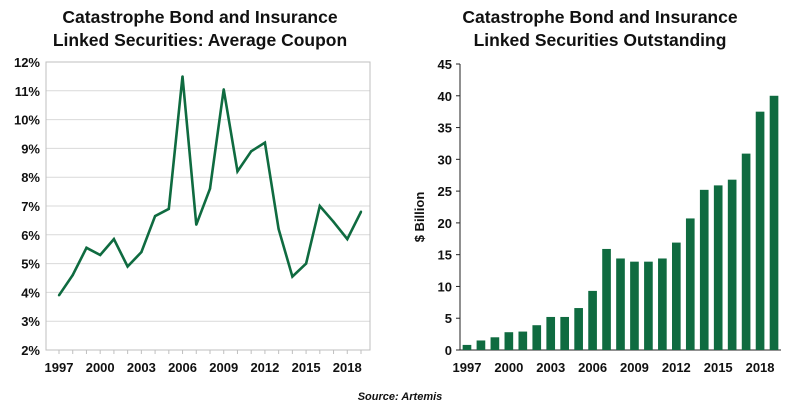 Image resolution: width=800 pixels, height=412 pixels. I want to click on y-tick-label: 5%, so click(30, 264).